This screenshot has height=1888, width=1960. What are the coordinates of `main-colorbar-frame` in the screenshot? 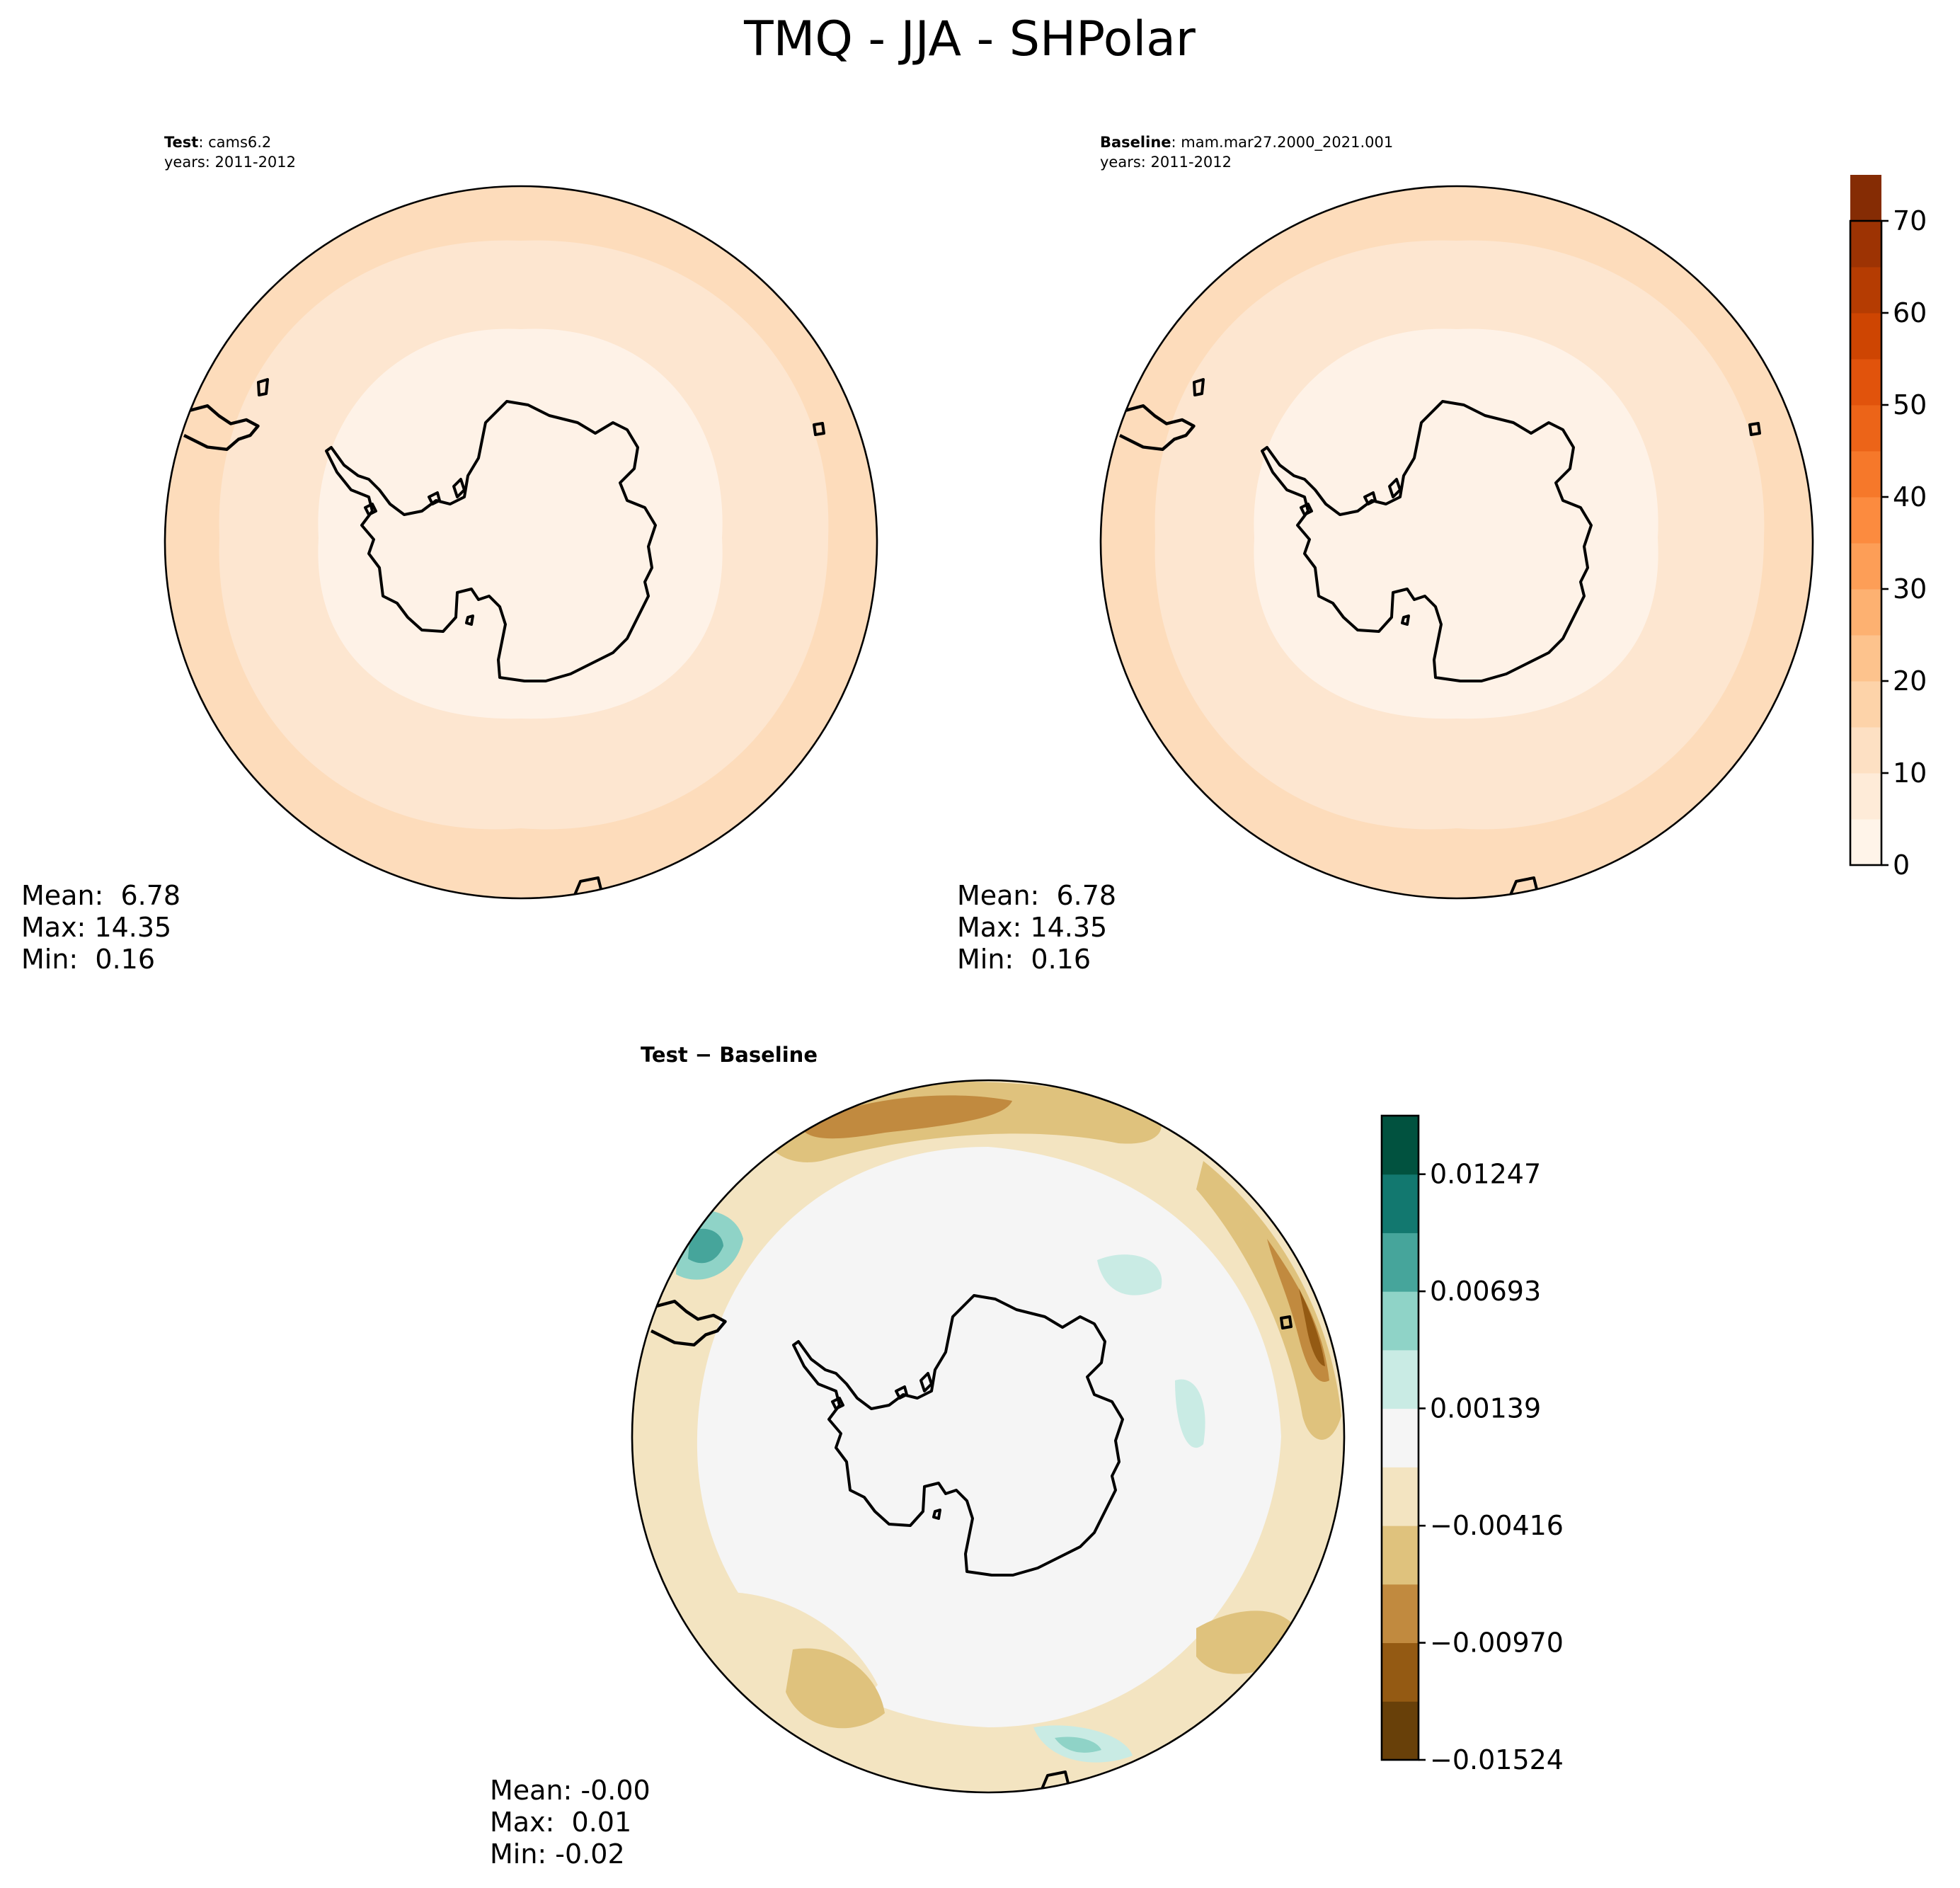 It's located at (1866, 543).